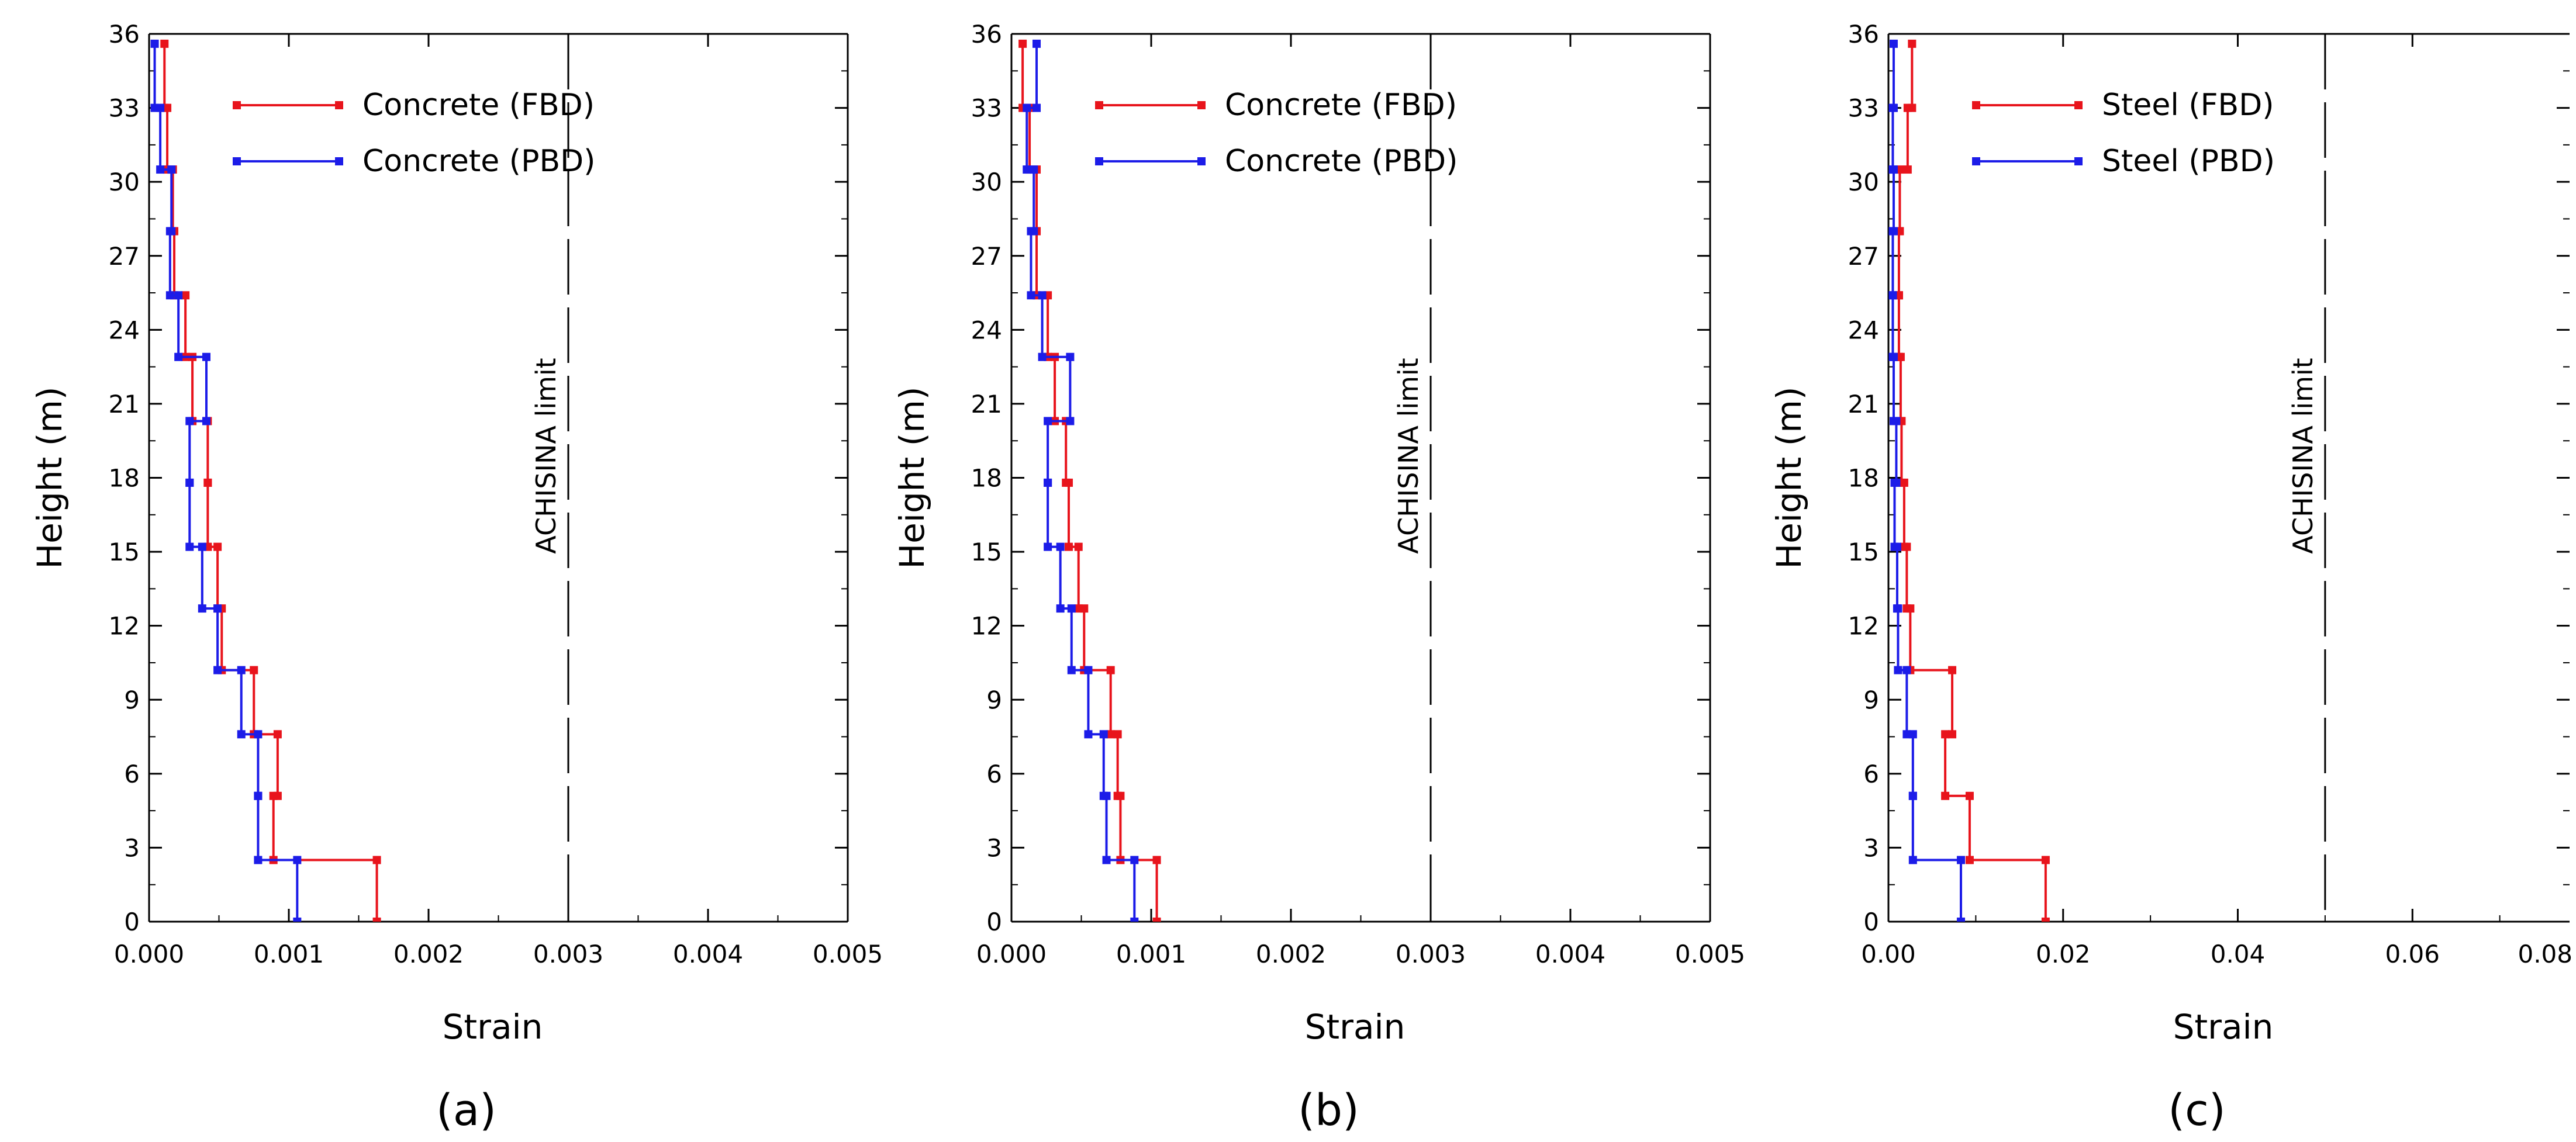 This screenshot has width=2576, height=1142. Describe the element at coordinates (1328, 1110) in the screenshot. I see `panel-label: (b)` at that location.